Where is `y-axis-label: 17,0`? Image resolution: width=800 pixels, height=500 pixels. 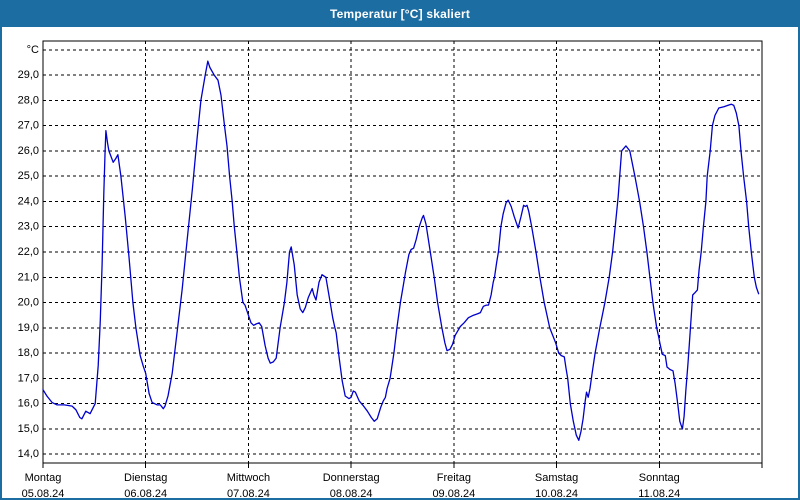 y-axis-label: 17,0 is located at coordinates (28, 378).